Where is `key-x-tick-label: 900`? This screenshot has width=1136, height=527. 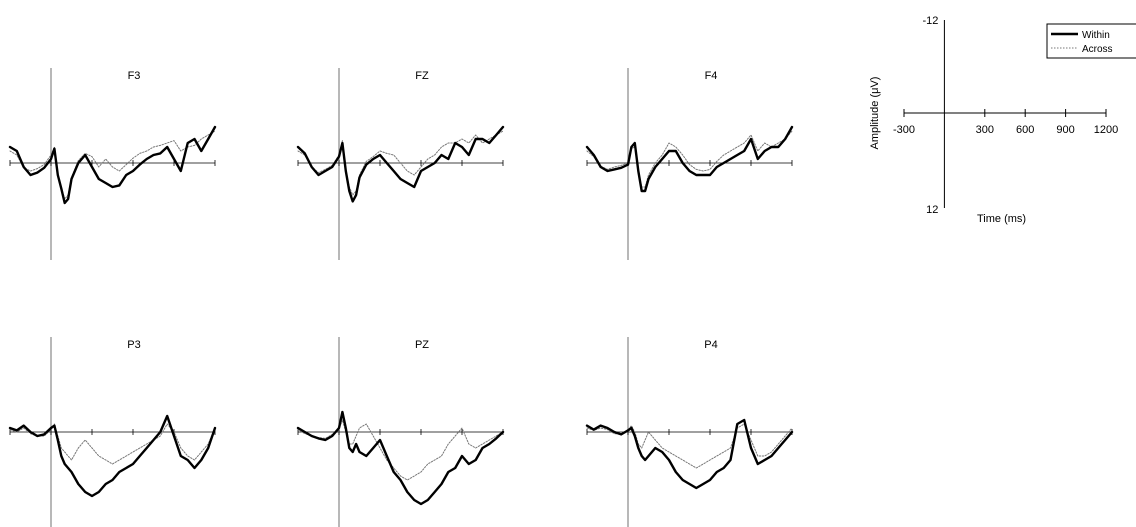
key-x-tick-label: 900 is located at coordinates (1065, 130).